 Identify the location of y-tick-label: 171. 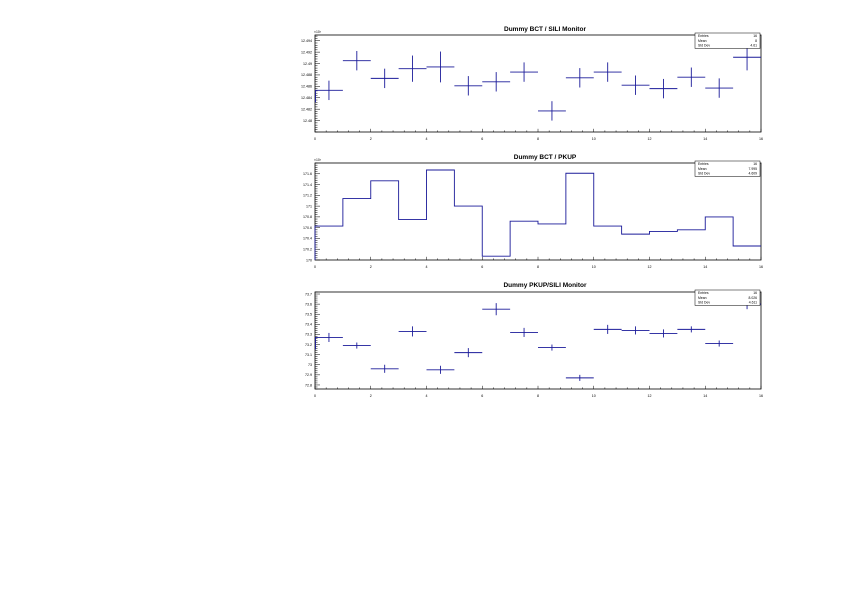
(309, 206).